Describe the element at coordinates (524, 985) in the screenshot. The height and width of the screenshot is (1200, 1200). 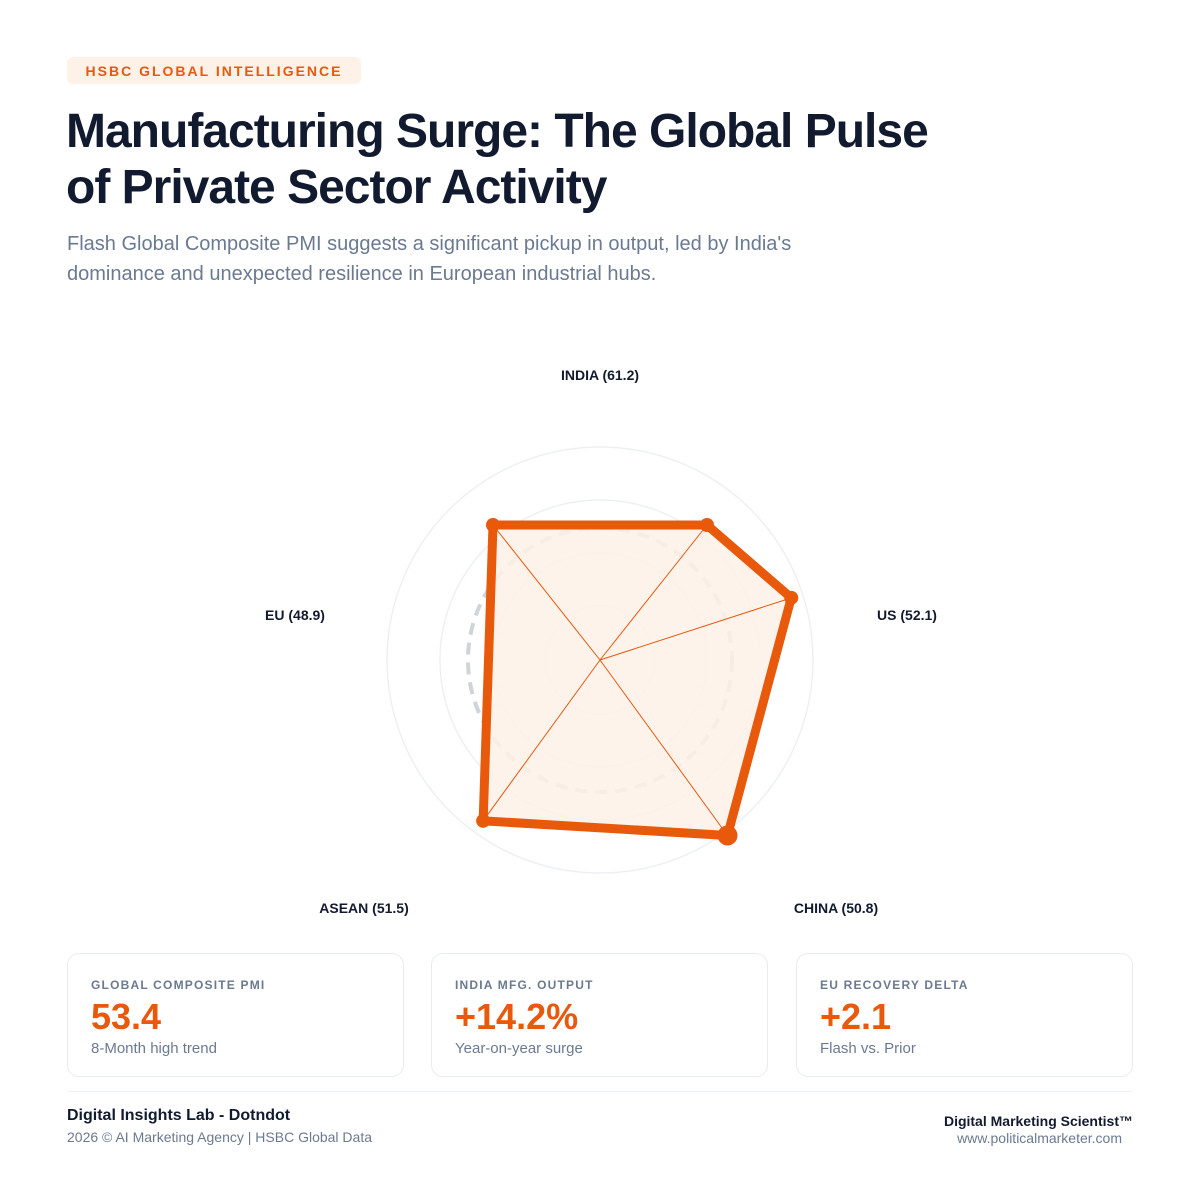
I see `card-label: INDIA MFG. OUTPUT` at that location.